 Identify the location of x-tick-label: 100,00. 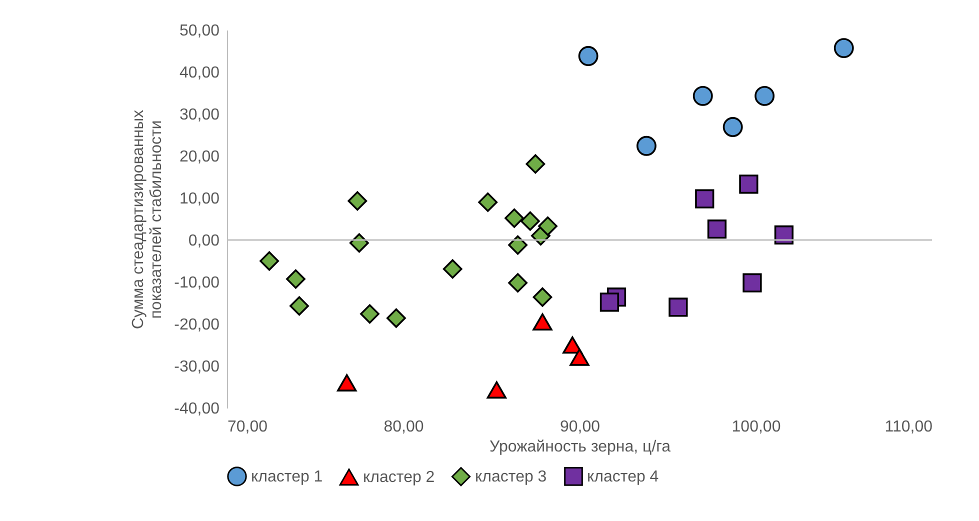
(756, 427).